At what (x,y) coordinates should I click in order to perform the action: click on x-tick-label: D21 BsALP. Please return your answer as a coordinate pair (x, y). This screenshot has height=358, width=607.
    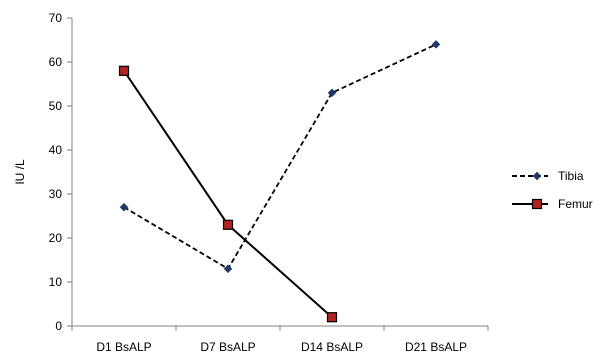
    Looking at the image, I should click on (436, 347).